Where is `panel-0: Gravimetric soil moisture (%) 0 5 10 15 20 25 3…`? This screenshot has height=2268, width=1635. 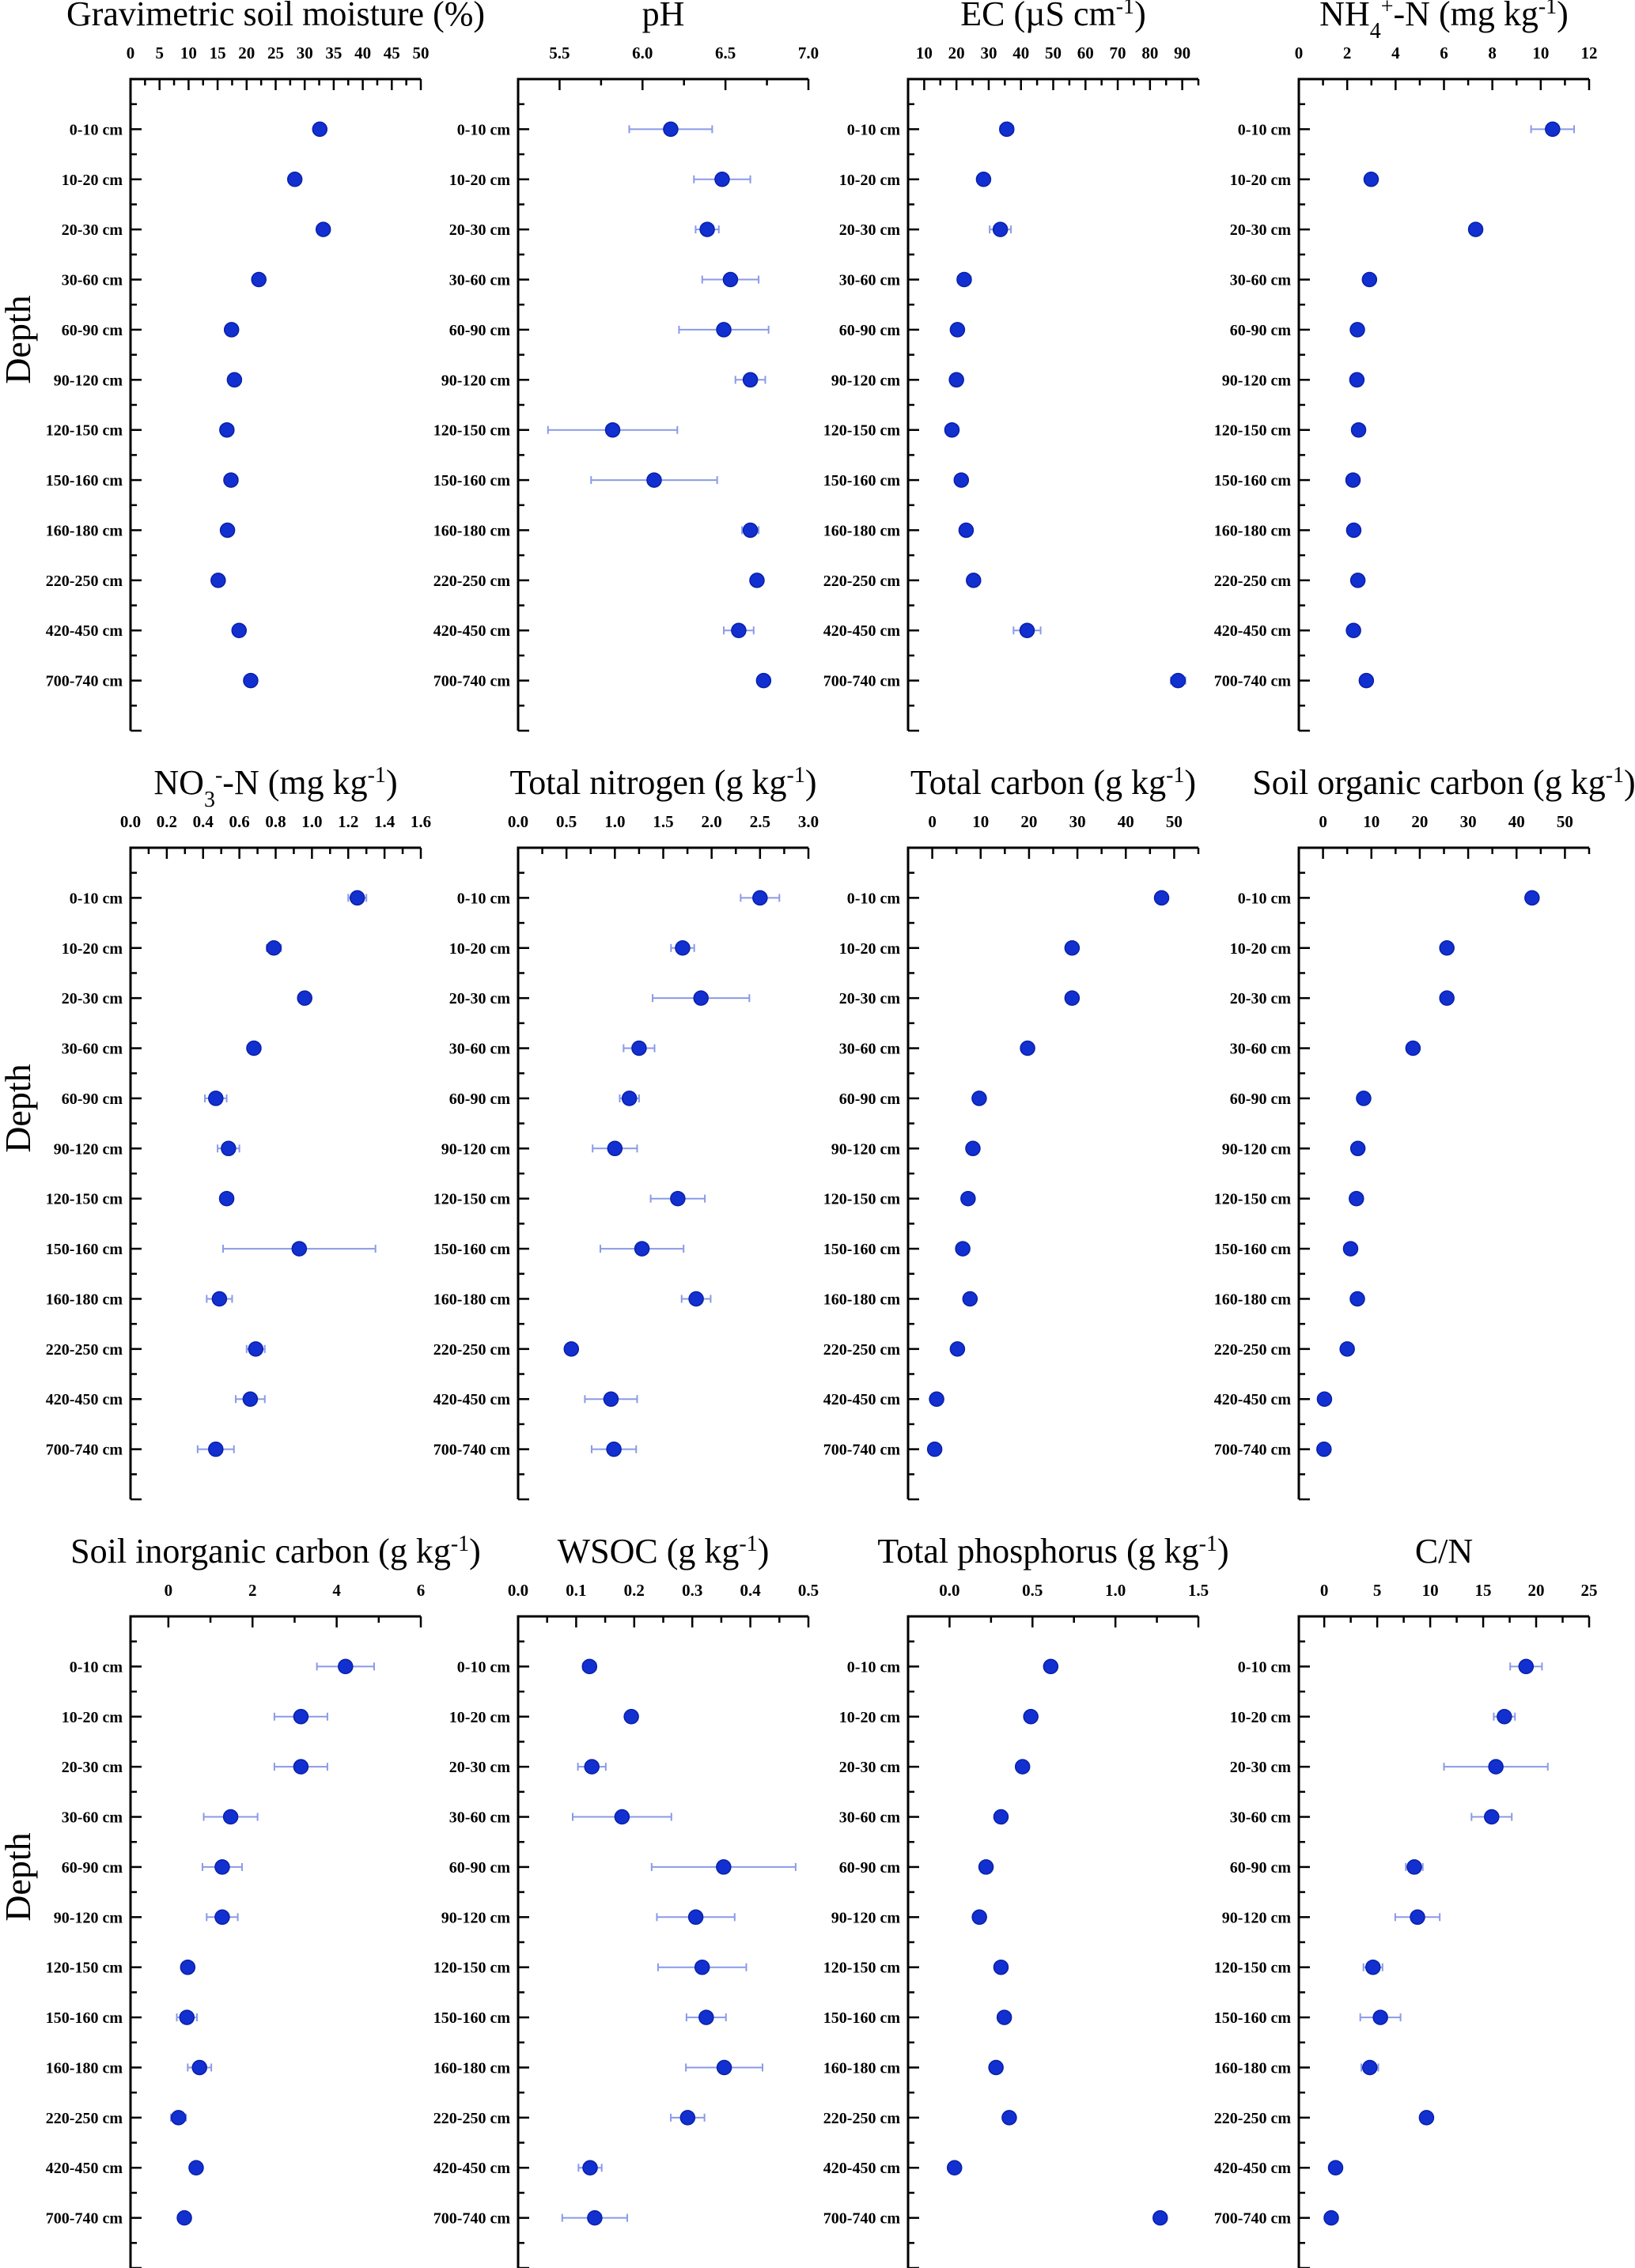 panel-0: Gravimetric soil moisture (%) 0 5 10 15 20 25 3… is located at coordinates (242, 366).